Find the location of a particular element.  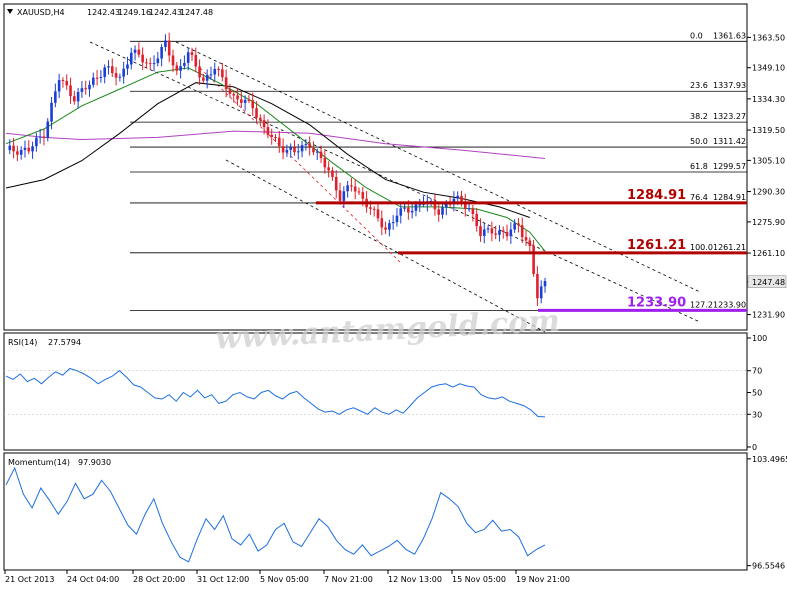

price-tick-label: 1290.30 is located at coordinates (768, 192).